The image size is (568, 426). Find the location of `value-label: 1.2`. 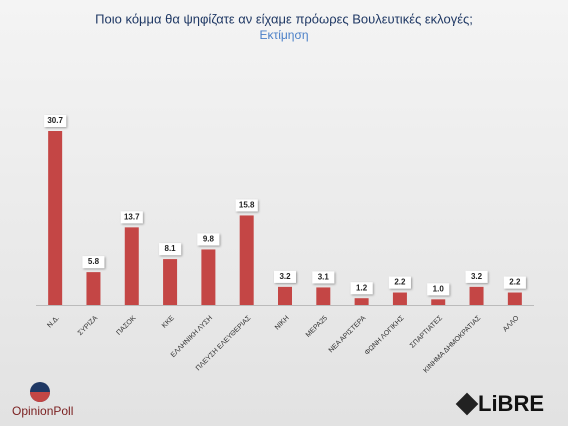

value-label: 1.2 is located at coordinates (362, 287).